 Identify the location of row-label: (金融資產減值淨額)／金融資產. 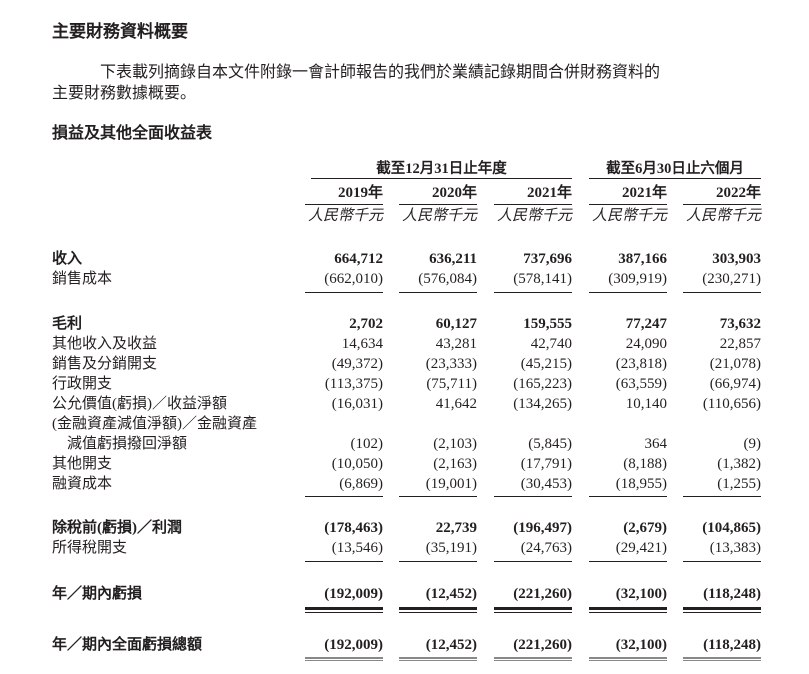
(154, 424).